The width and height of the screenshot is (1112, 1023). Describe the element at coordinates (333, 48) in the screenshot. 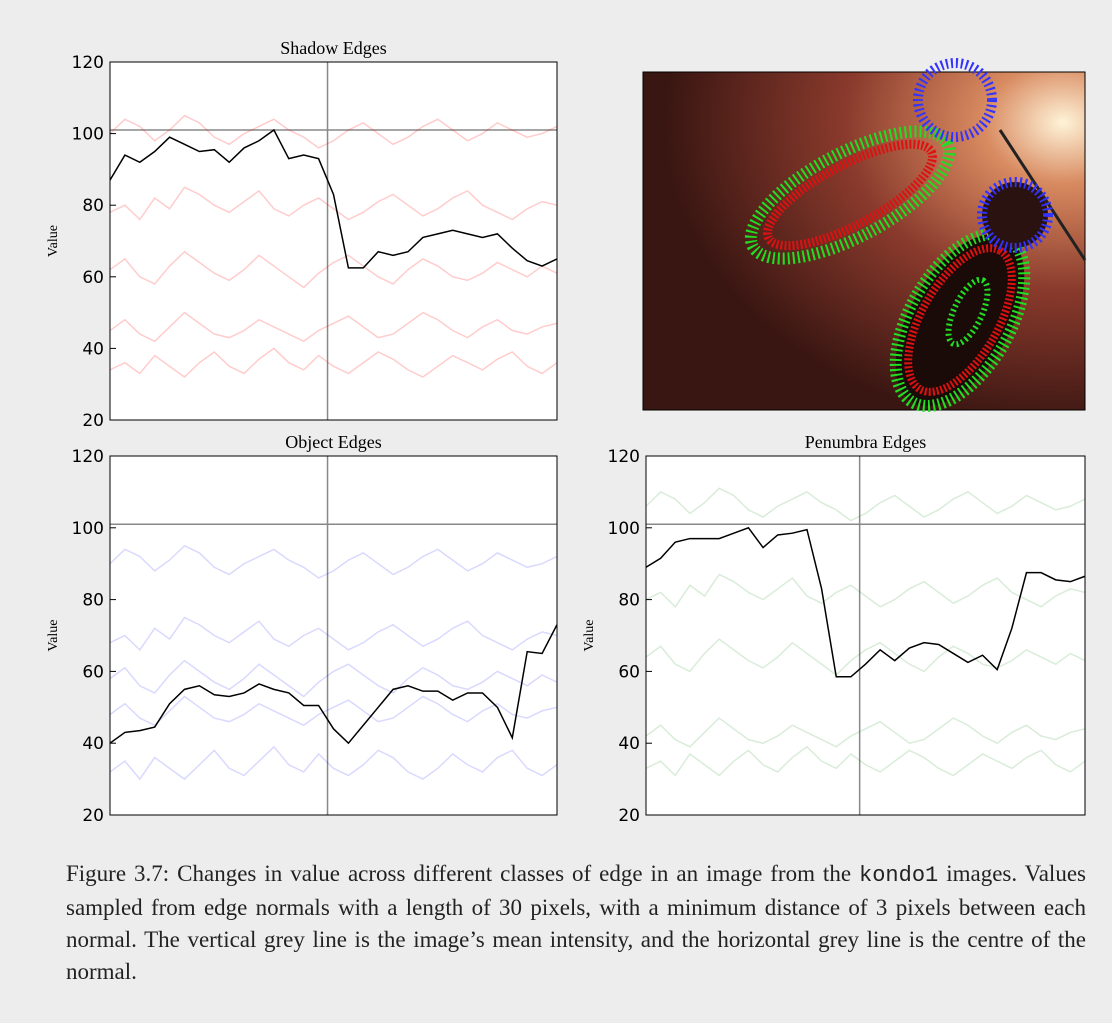

I see `chart-title: Shadow Edges` at that location.